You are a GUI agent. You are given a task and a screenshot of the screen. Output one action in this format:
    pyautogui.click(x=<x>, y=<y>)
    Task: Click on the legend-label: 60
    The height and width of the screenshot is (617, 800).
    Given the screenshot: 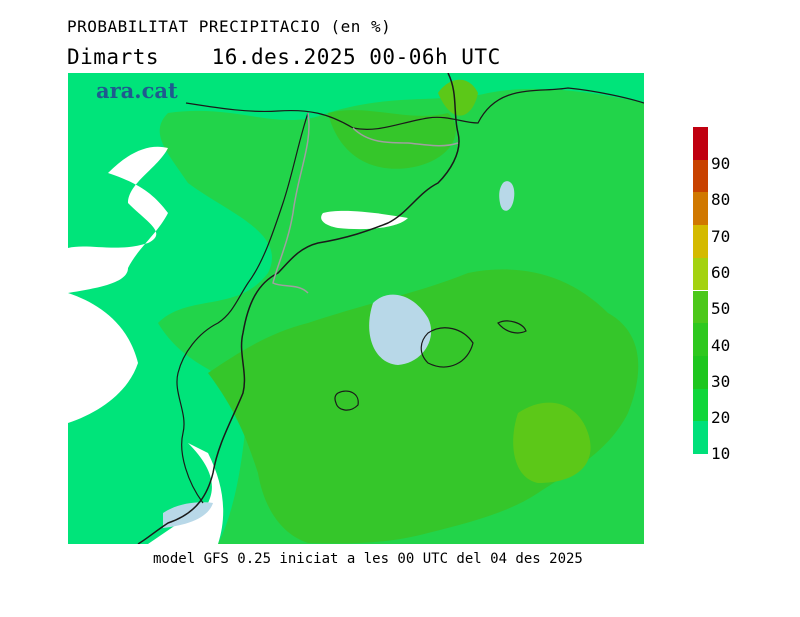 What is the action you would take?
    pyautogui.click(x=721, y=272)
    